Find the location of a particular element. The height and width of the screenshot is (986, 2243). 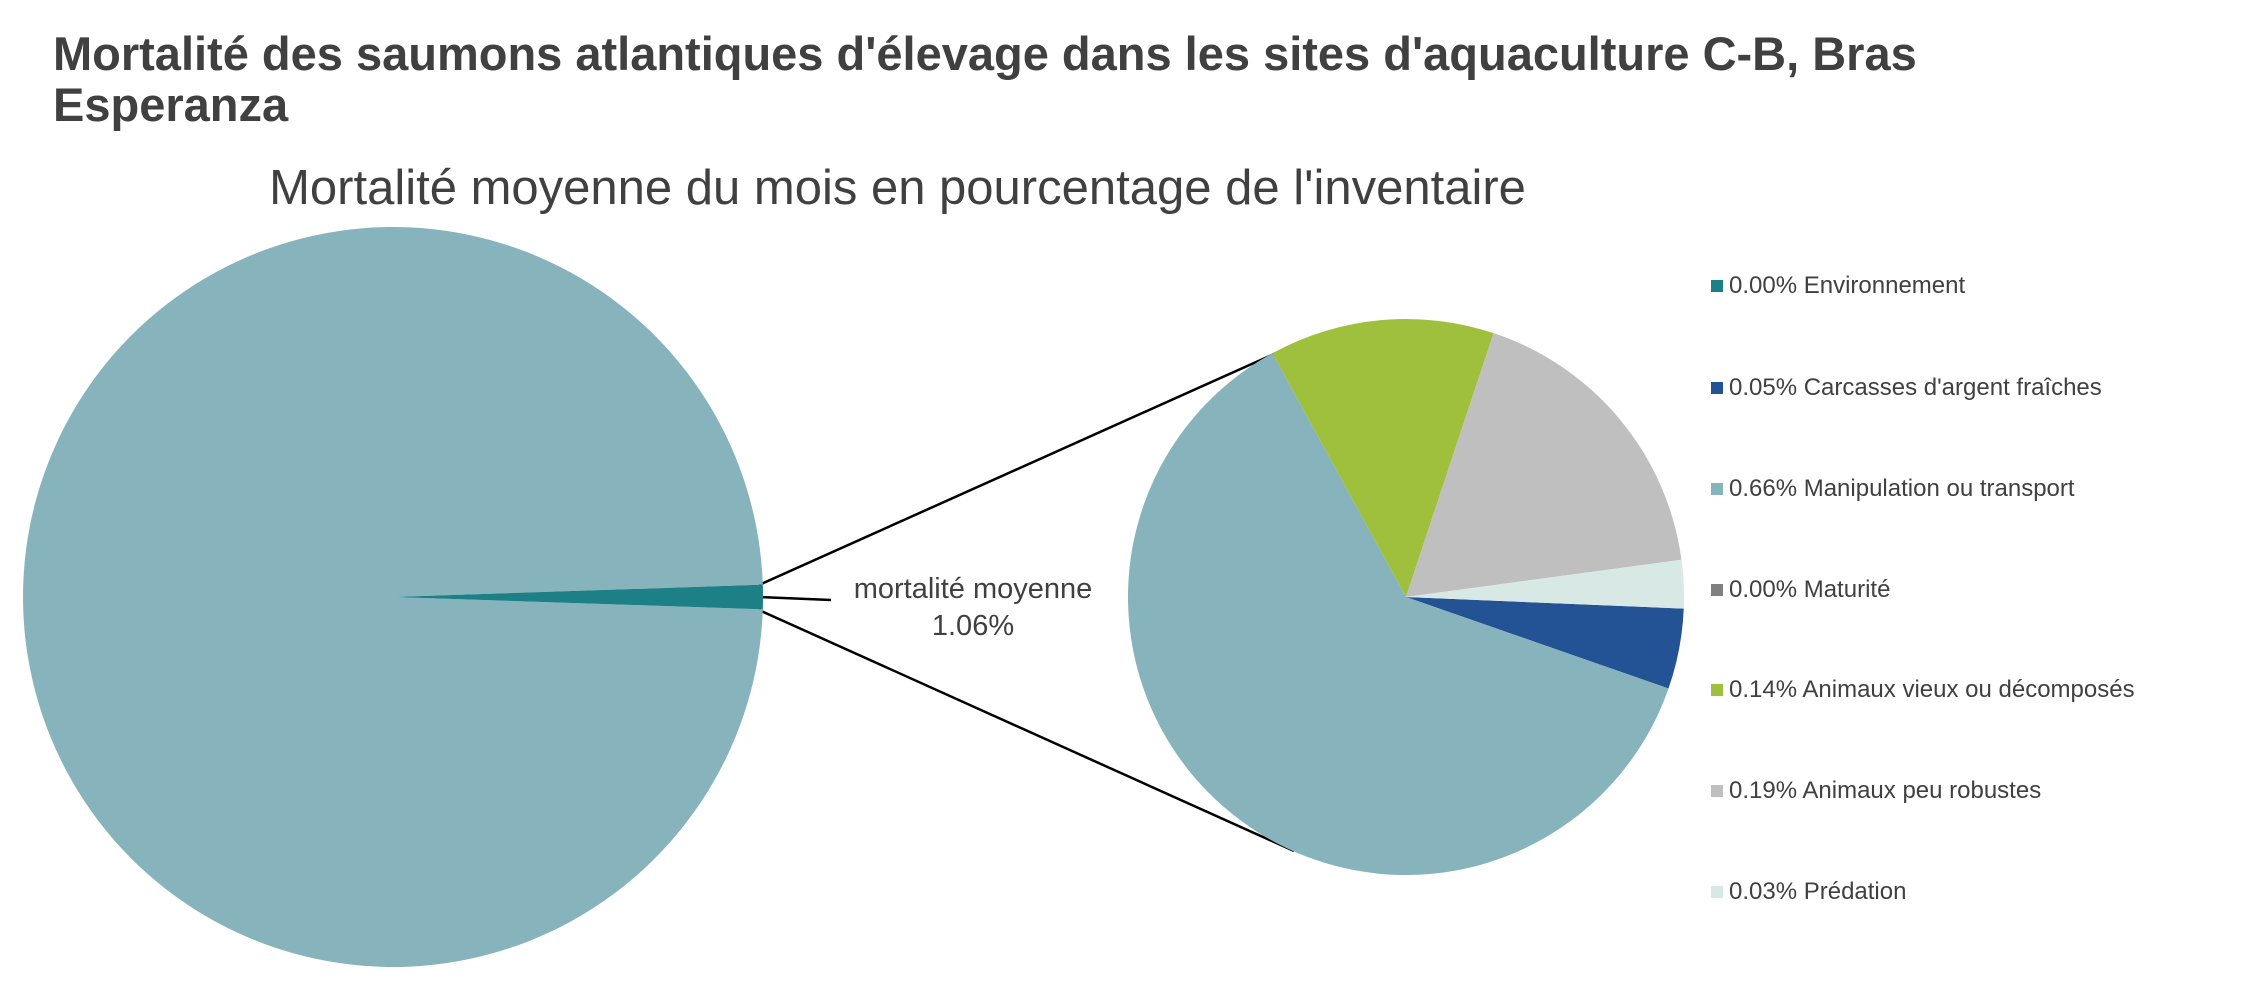

legend-label: 0.14% Animaux vieux ou décomposés is located at coordinates (1932, 689).